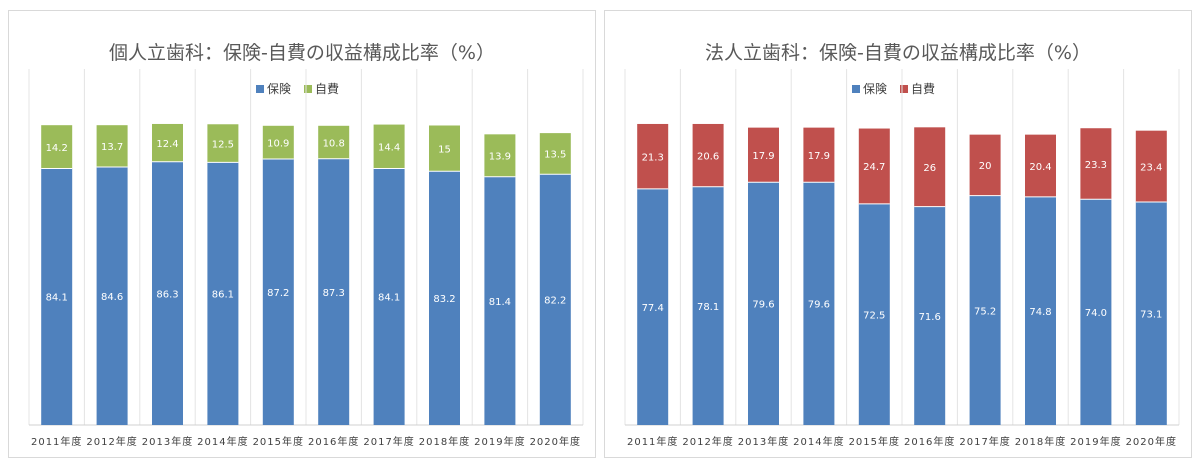 The image size is (1200, 470). Describe the element at coordinates (278, 441) in the screenshot. I see `individual-x-tick-label: 2015年度` at that location.